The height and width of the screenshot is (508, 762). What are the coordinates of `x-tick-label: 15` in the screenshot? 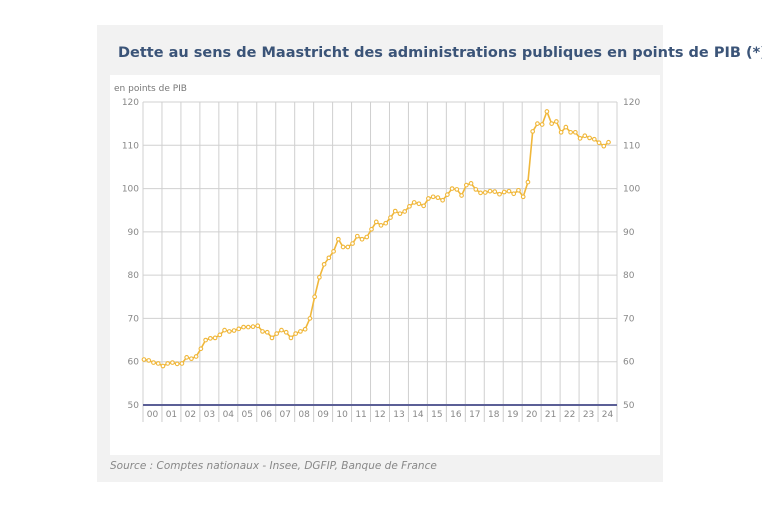 It's located at (436, 415).